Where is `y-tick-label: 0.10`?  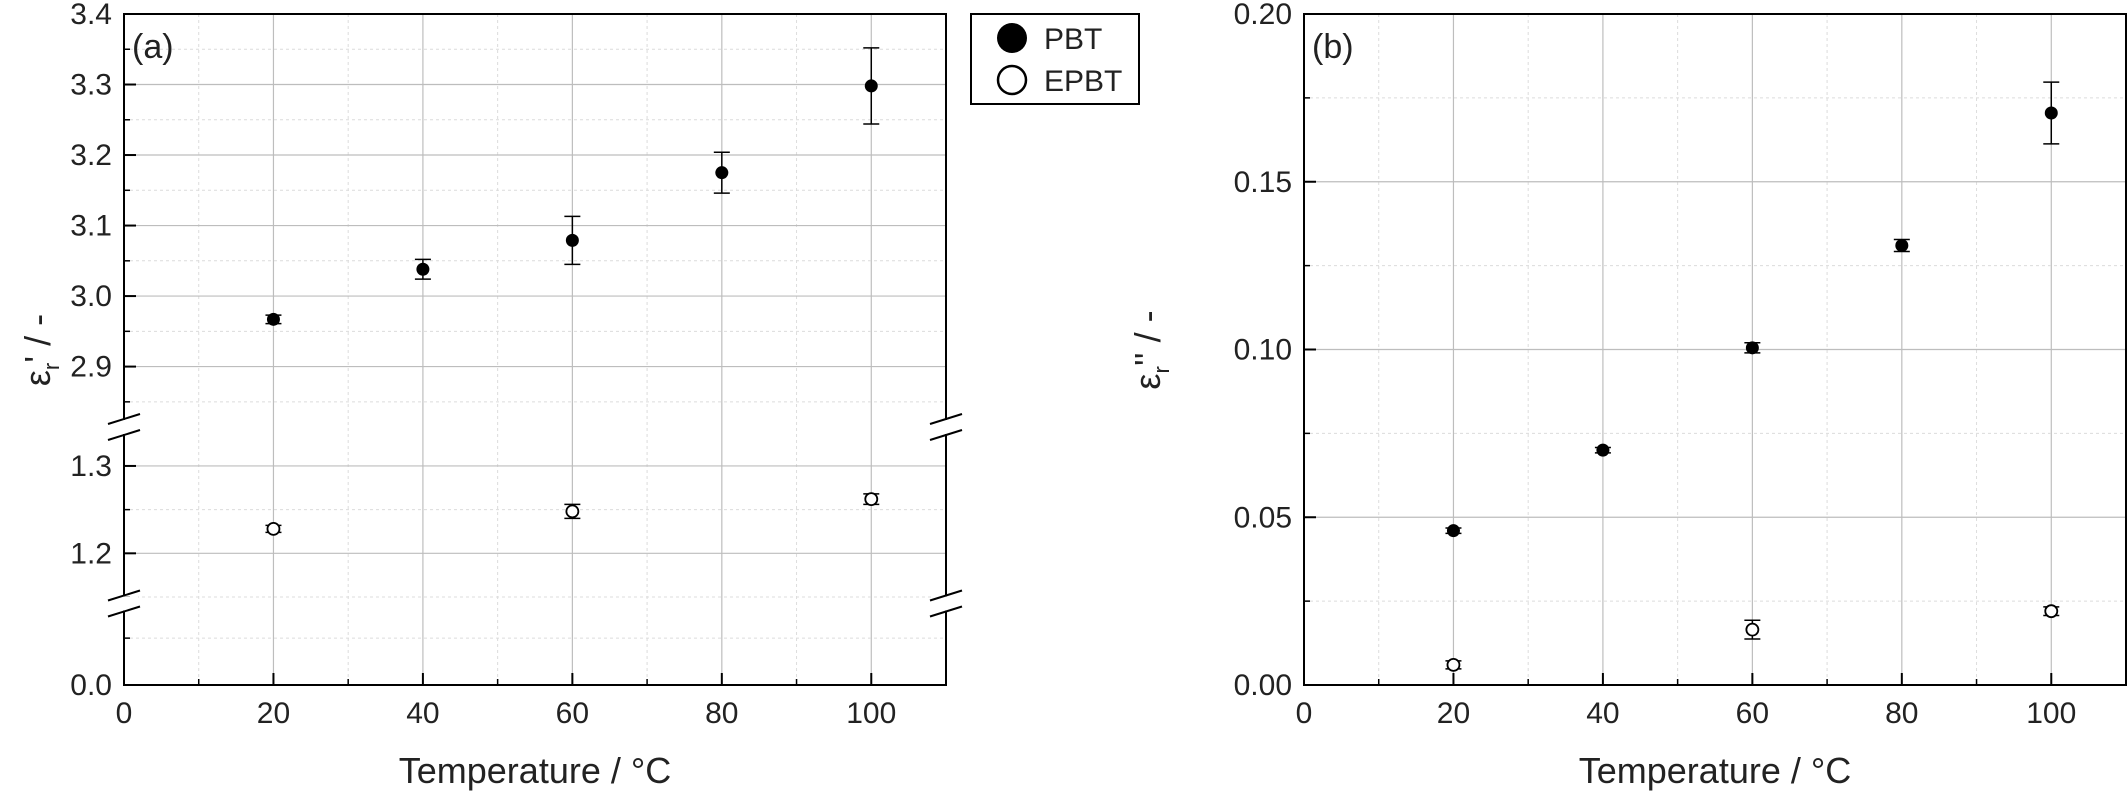 y-tick-label: 0.10 is located at coordinates (1263, 350).